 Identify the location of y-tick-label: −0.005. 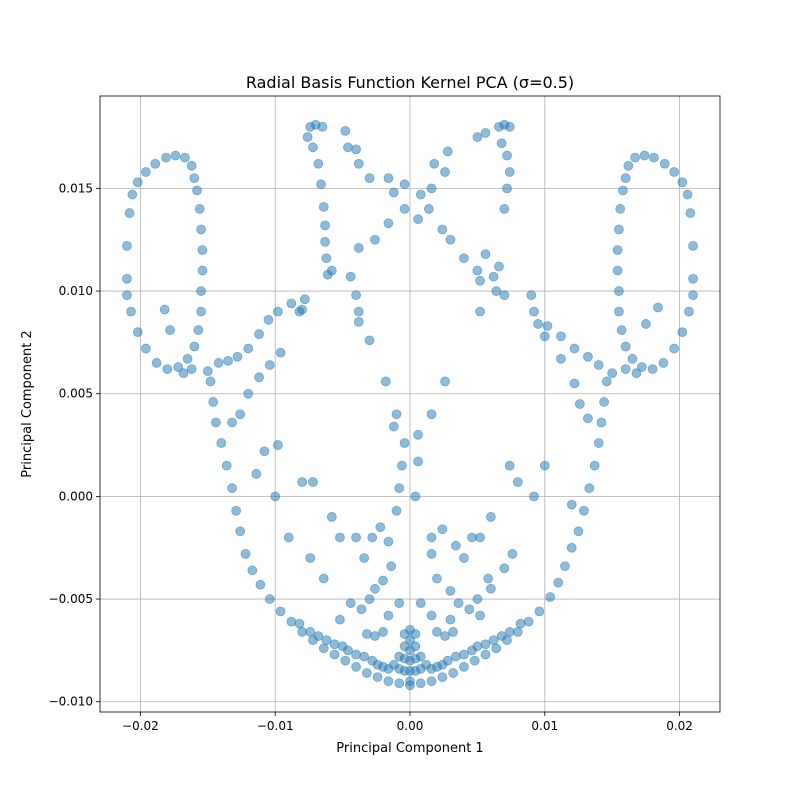
(71, 599).